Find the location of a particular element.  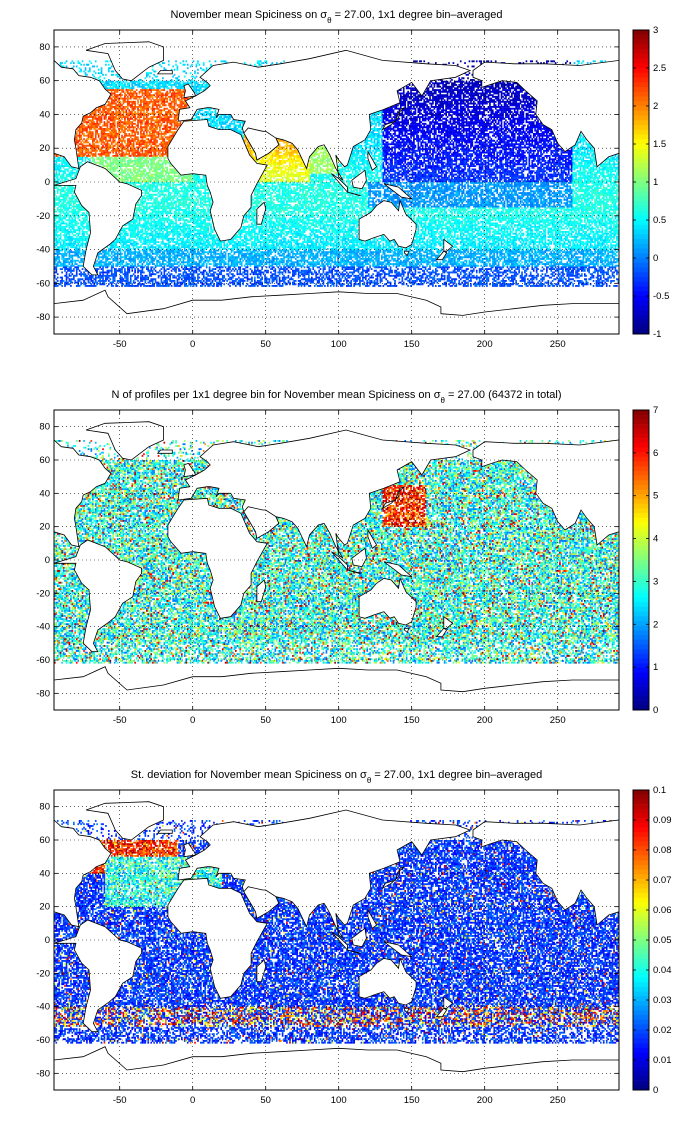

colorbar-tick-label: 0.07 is located at coordinates (662, 880).